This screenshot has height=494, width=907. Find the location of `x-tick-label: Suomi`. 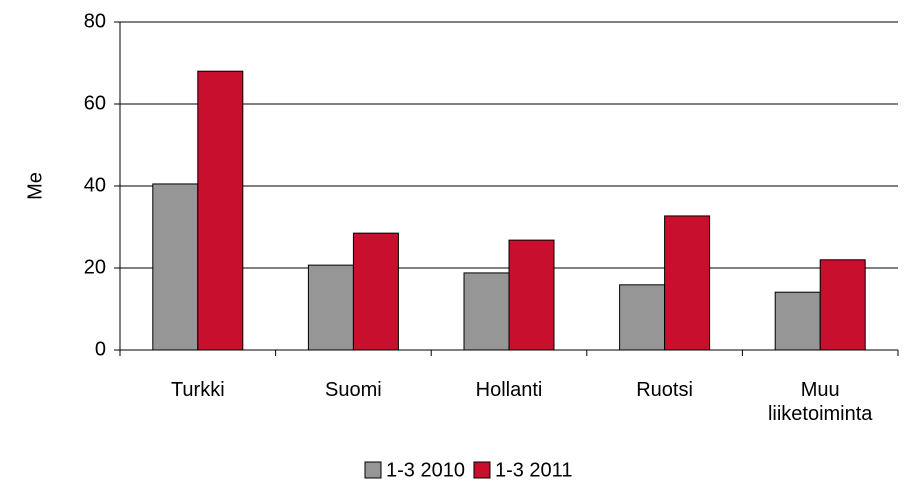

x-tick-label: Suomi is located at coordinates (353, 390).